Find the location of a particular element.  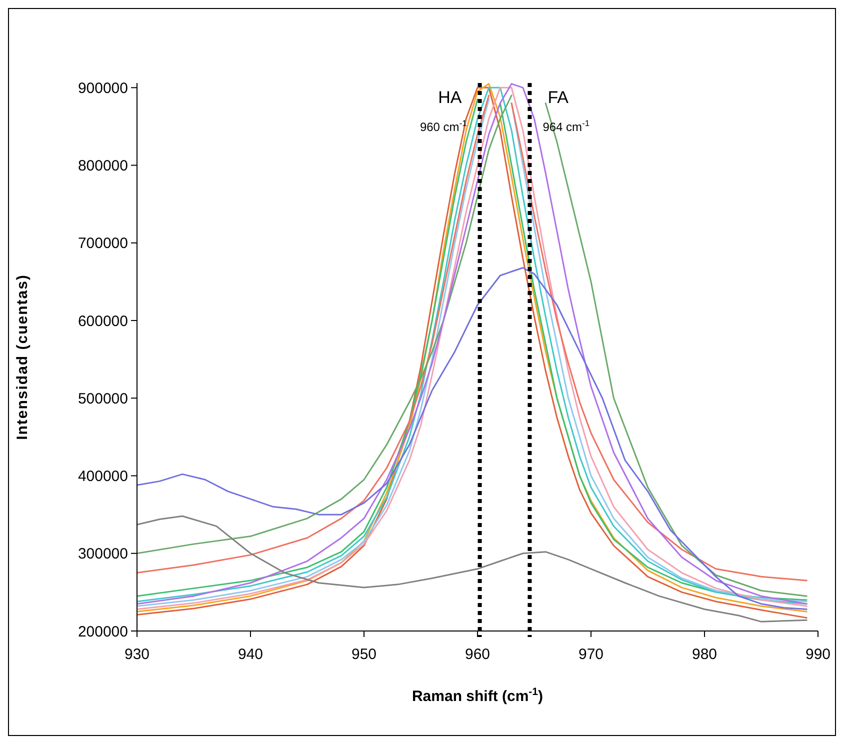

line-series is located at coordinates (472, 568).